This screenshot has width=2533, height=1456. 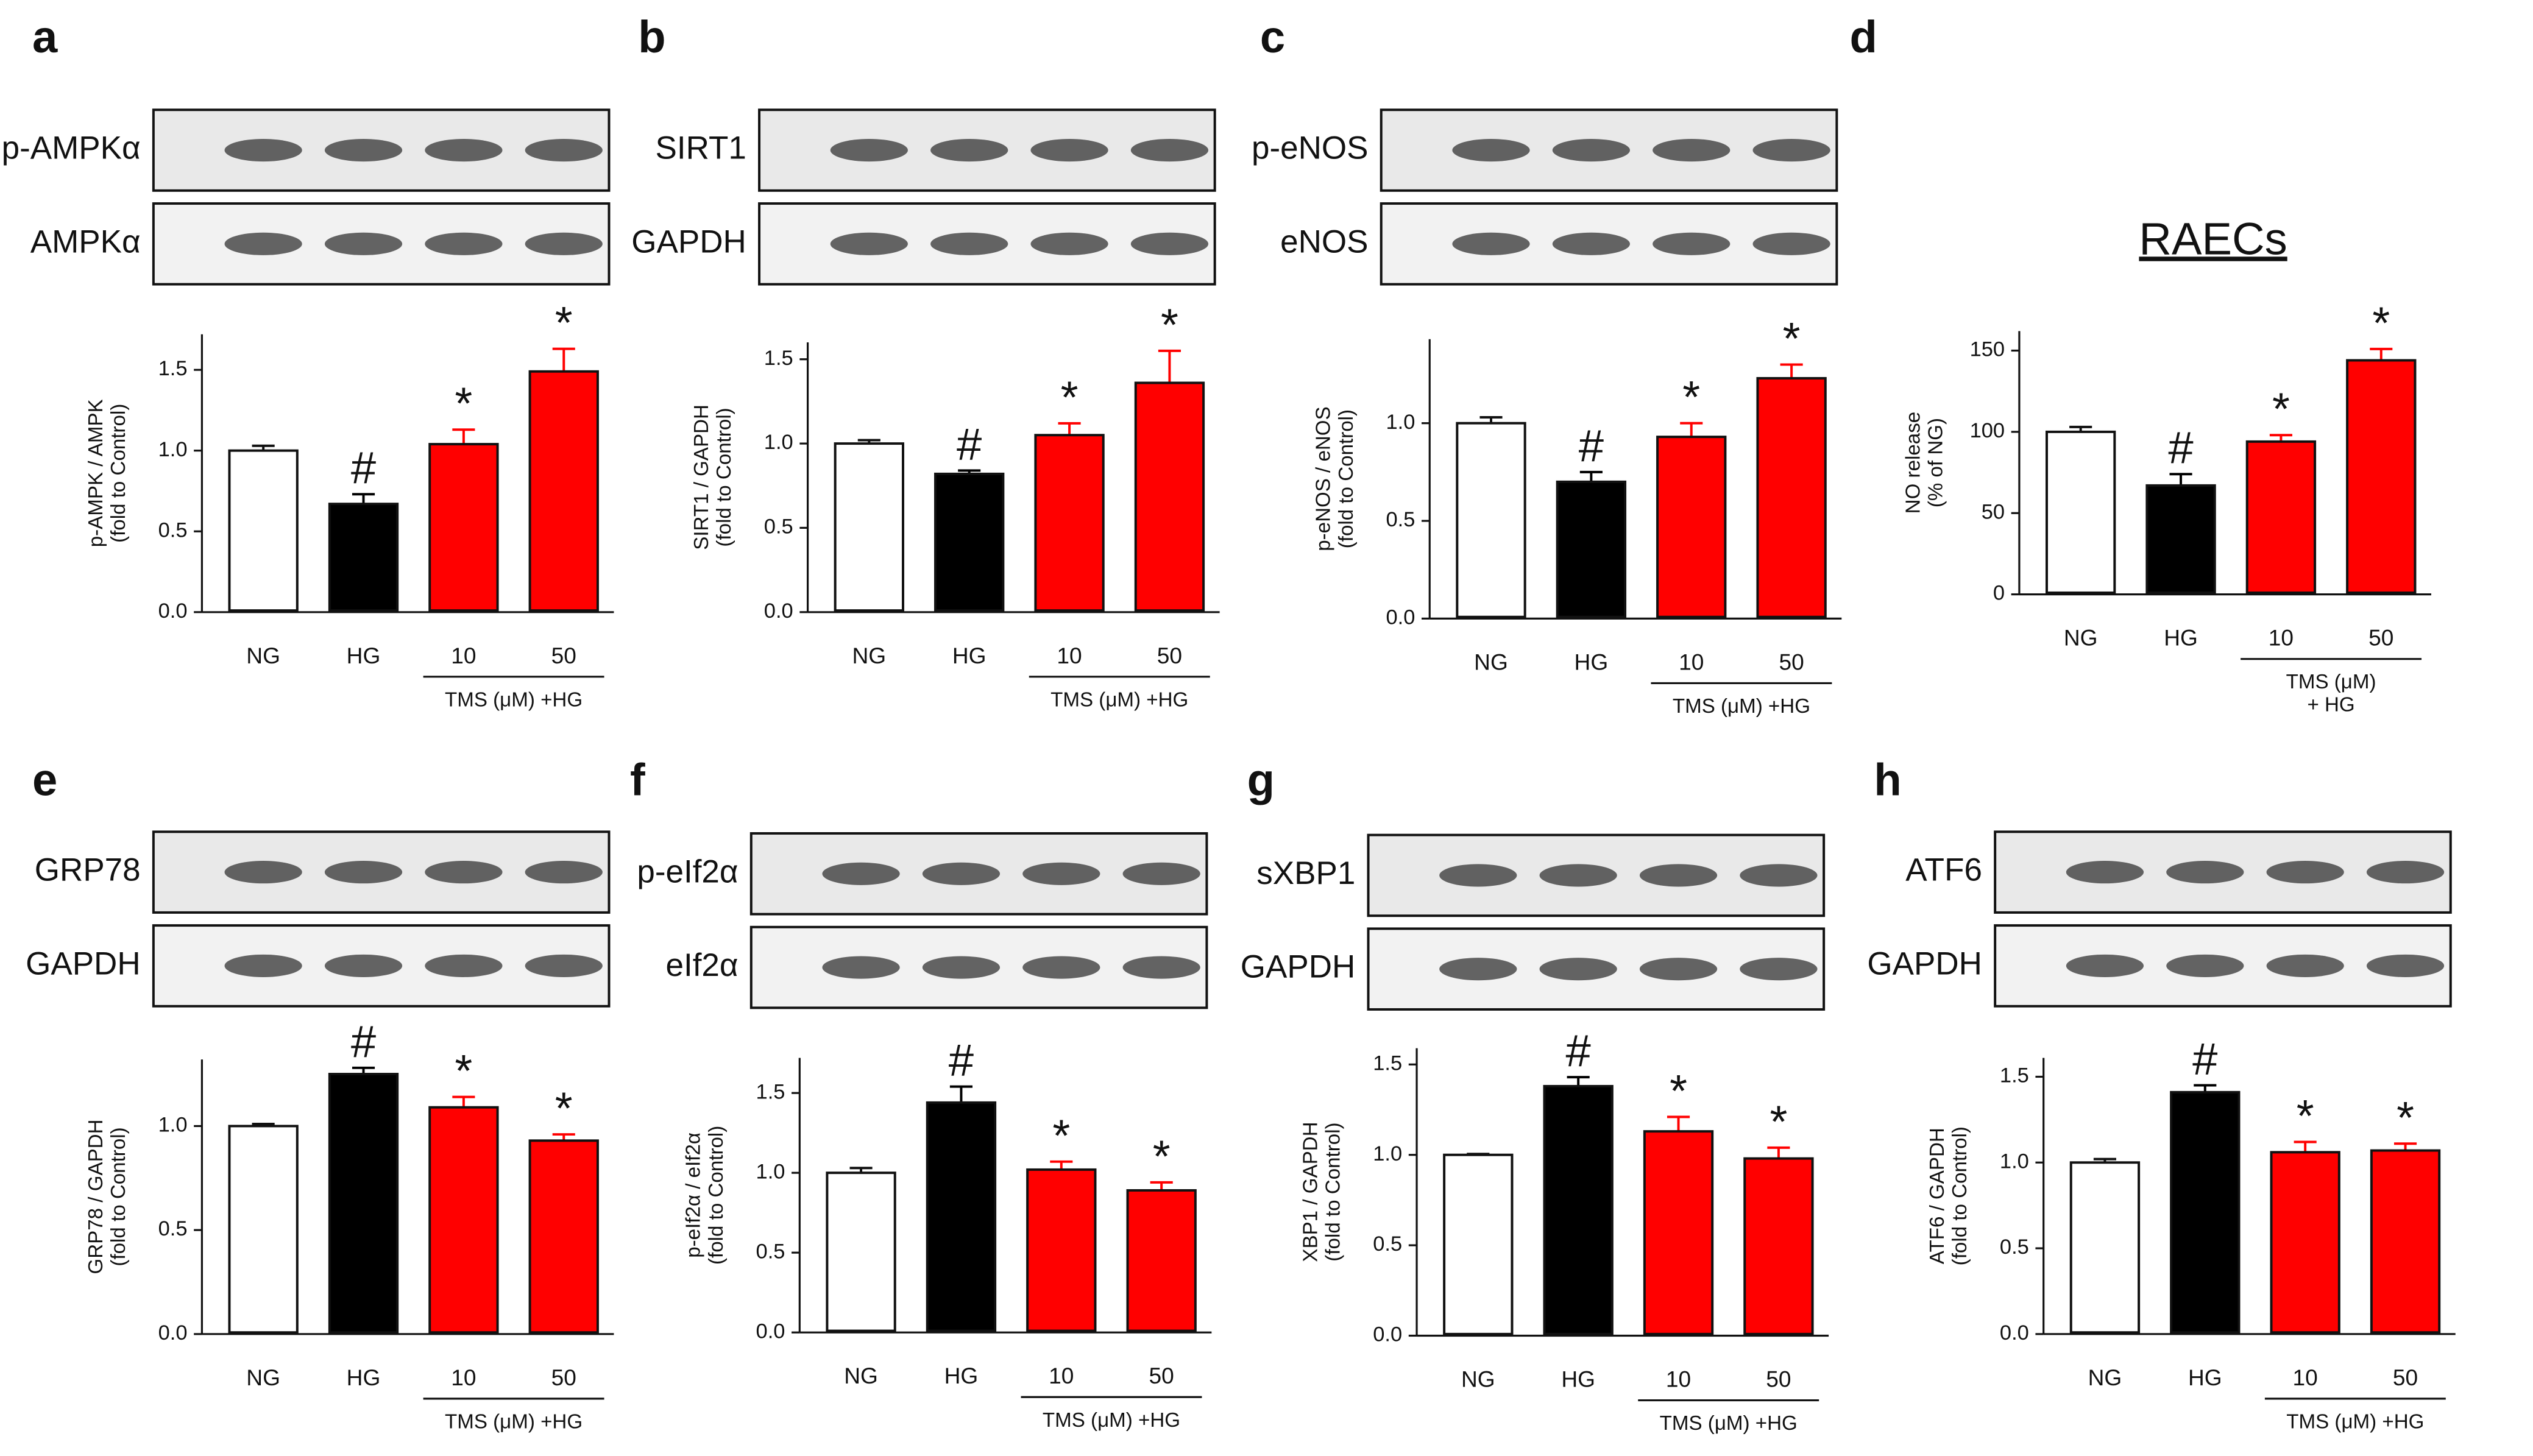 What do you see at coordinates (1592, 661) in the screenshot?
I see `x-tick-label: HG` at bounding box center [1592, 661].